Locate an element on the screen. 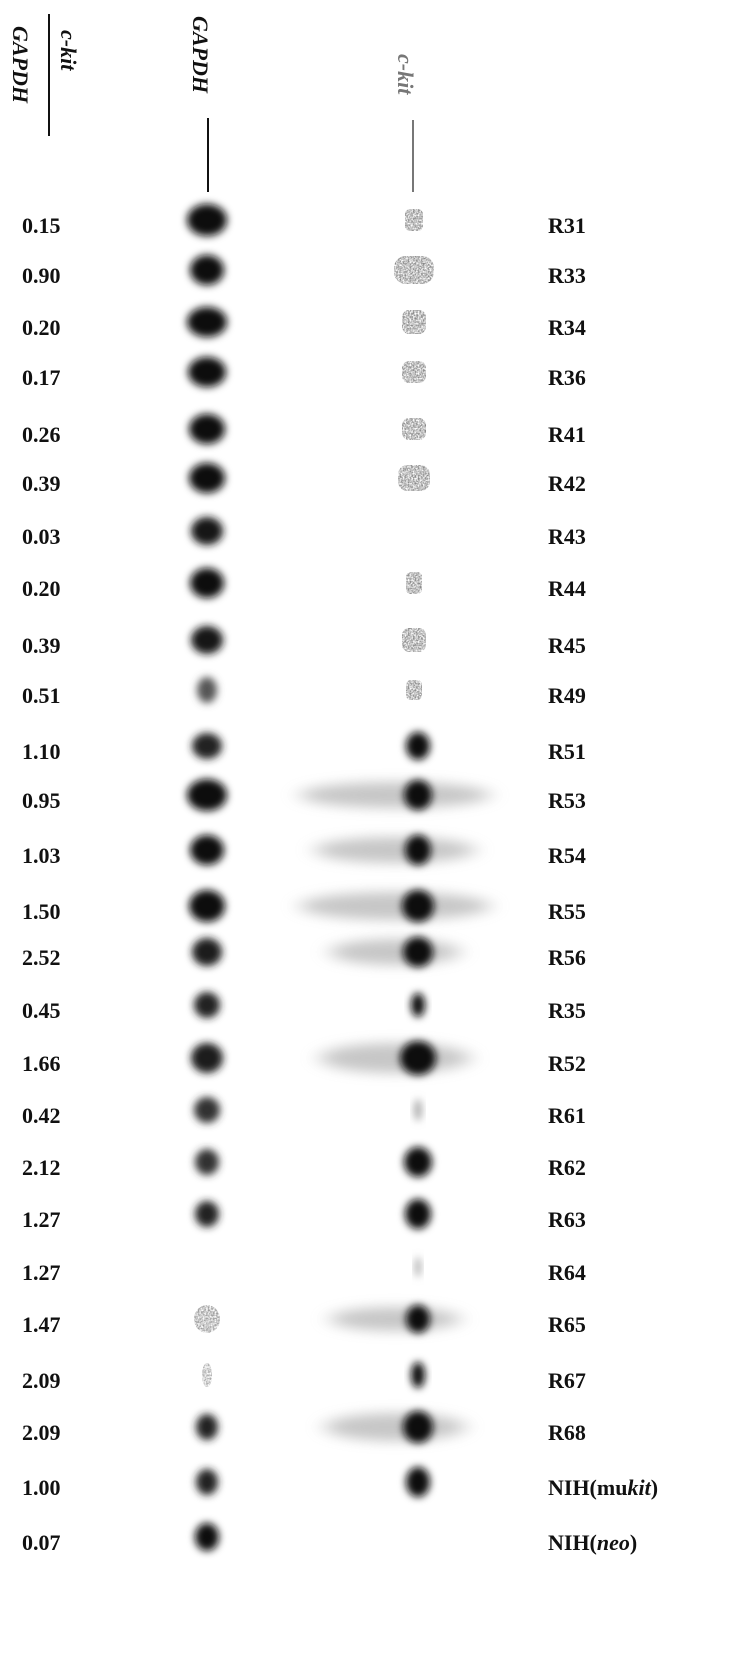  label-part: NIH( is located at coordinates (572, 1542).